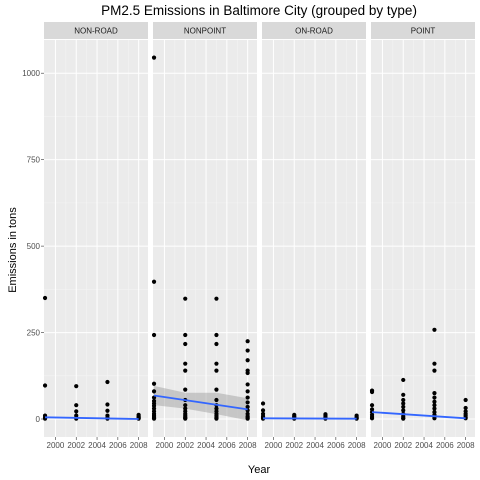  What do you see at coordinates (34, 160) in the screenshot?
I see `y-tick-label: 750` at bounding box center [34, 160].